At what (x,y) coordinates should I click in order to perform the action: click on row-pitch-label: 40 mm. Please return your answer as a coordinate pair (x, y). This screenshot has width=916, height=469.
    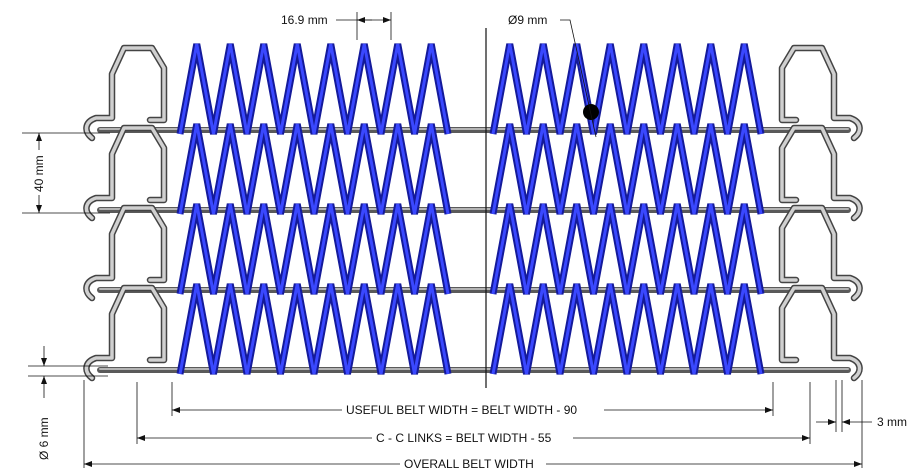
    Looking at the image, I should click on (39, 173).